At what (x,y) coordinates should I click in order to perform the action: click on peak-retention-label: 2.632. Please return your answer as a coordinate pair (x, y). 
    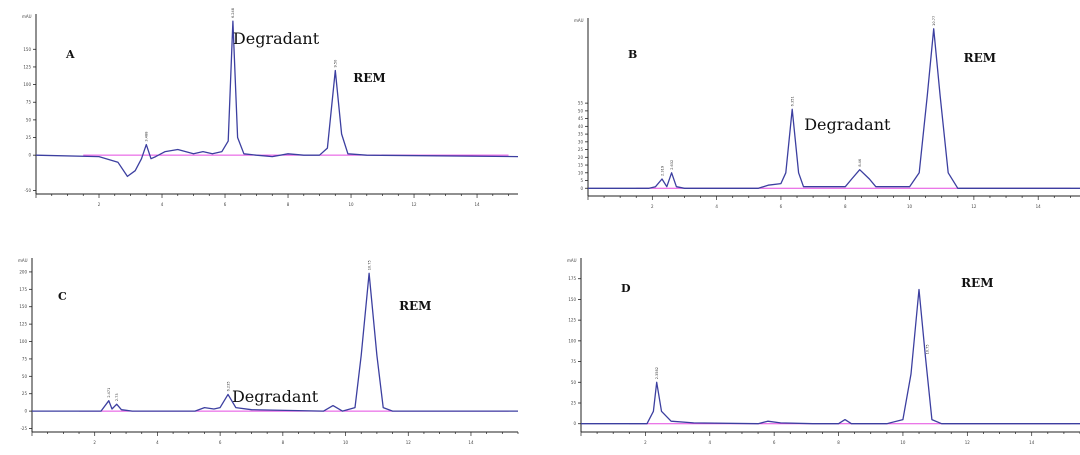
    Looking at the image, I should click on (672, 165).